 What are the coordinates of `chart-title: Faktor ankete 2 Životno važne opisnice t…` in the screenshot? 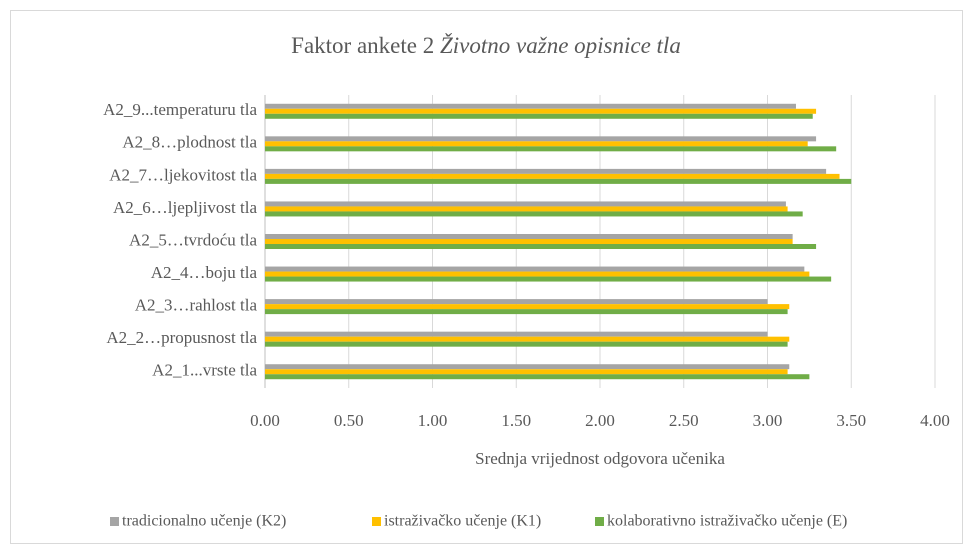 It's located at (486, 45).